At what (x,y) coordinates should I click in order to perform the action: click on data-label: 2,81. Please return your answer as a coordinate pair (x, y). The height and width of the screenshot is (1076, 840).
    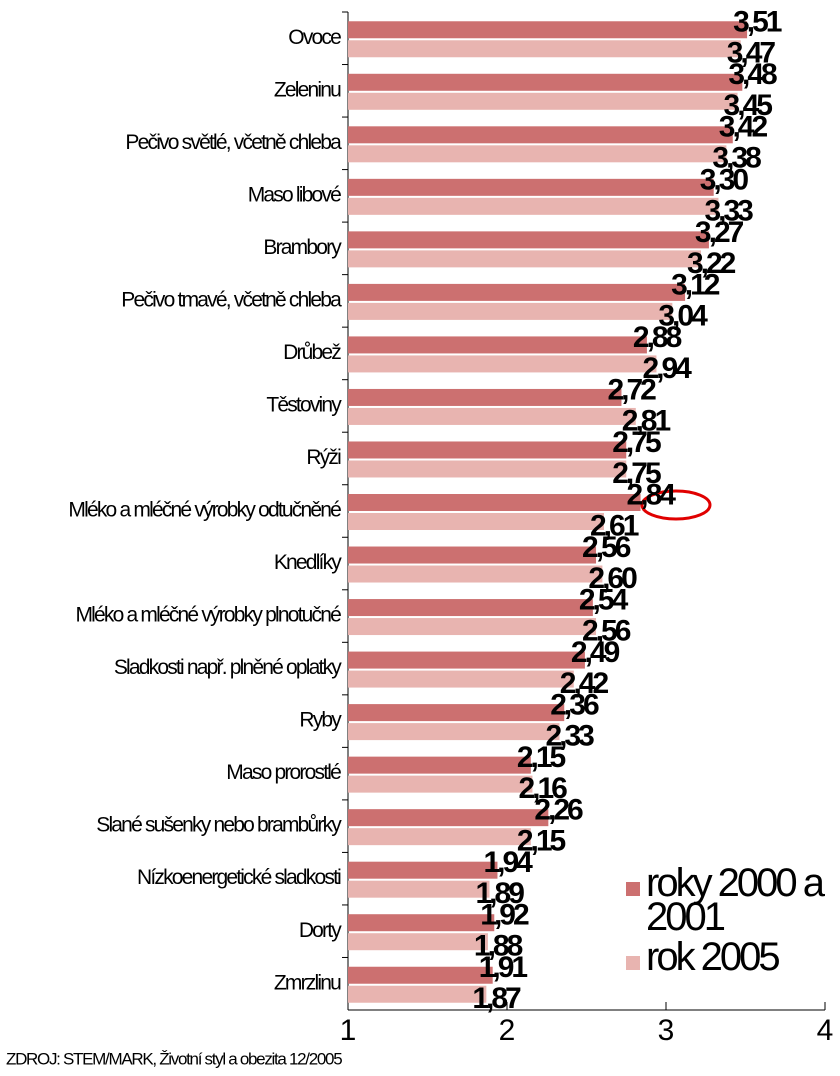
    Looking at the image, I should click on (646, 420).